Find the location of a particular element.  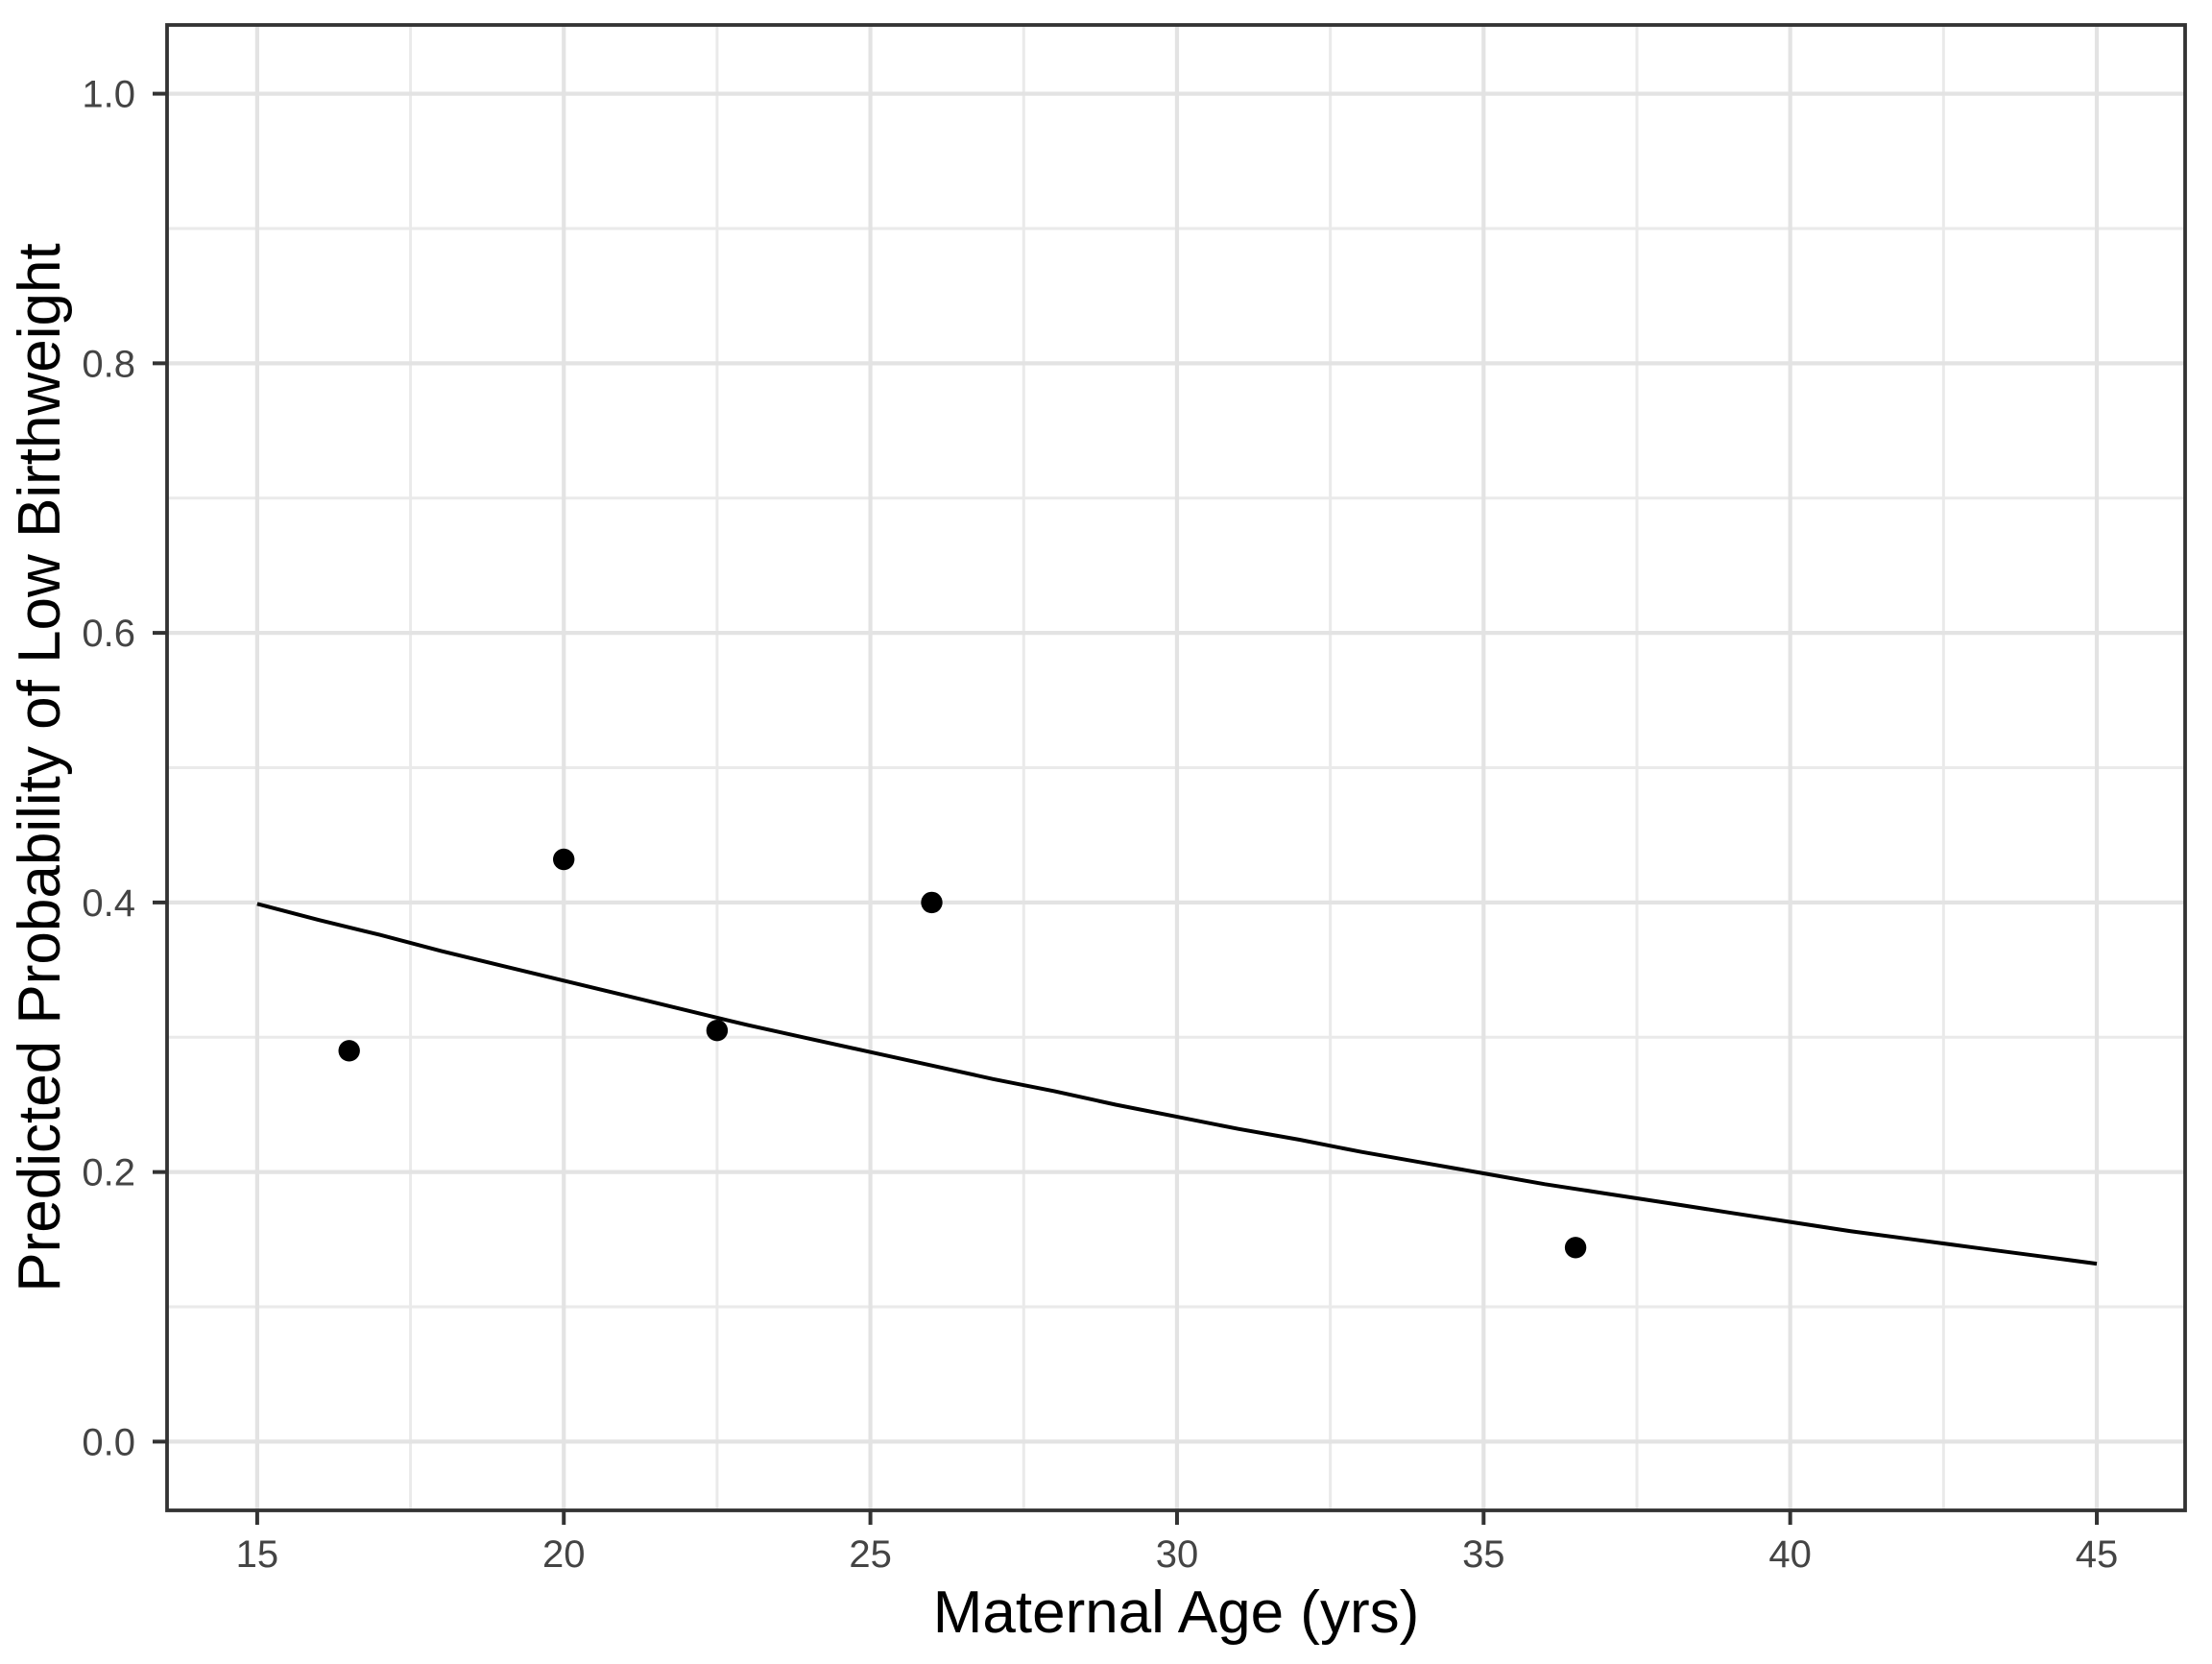

x-tick-label: 45 is located at coordinates (2097, 1555).